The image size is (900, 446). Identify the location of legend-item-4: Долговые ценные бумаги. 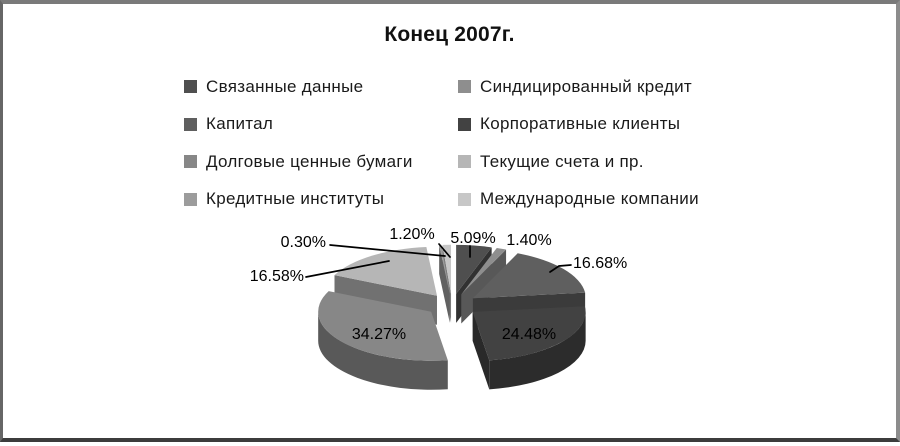
(321, 162).